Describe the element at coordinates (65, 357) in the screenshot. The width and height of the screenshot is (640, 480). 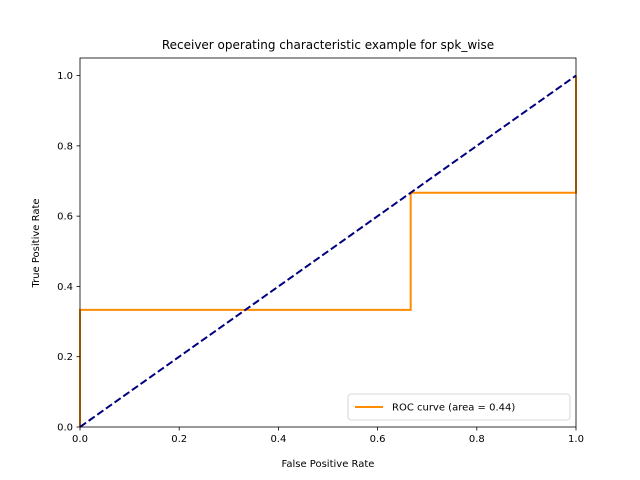
I see `y-tick-label: 0.2` at that location.